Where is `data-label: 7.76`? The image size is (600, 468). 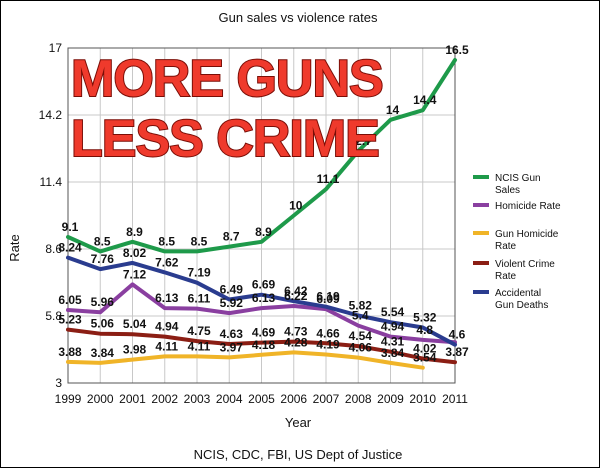
data-label: 7.76 is located at coordinates (103, 259).